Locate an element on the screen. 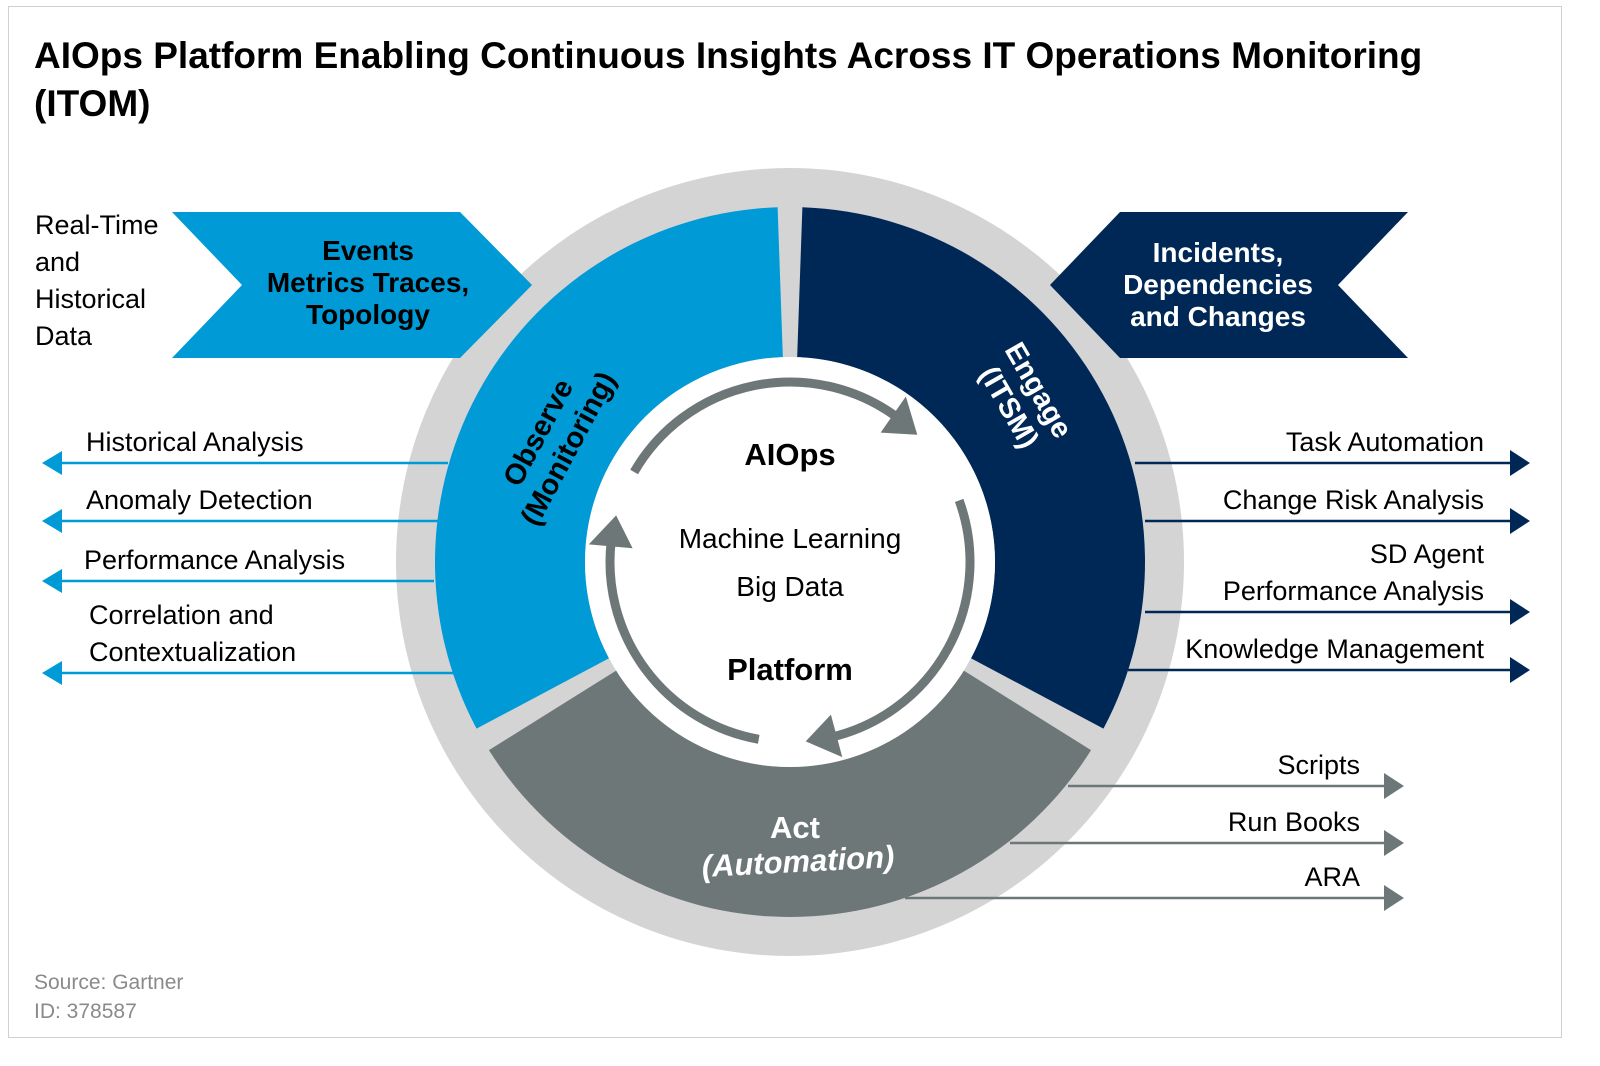  center-line-1: Machine Learning is located at coordinates (790, 538).